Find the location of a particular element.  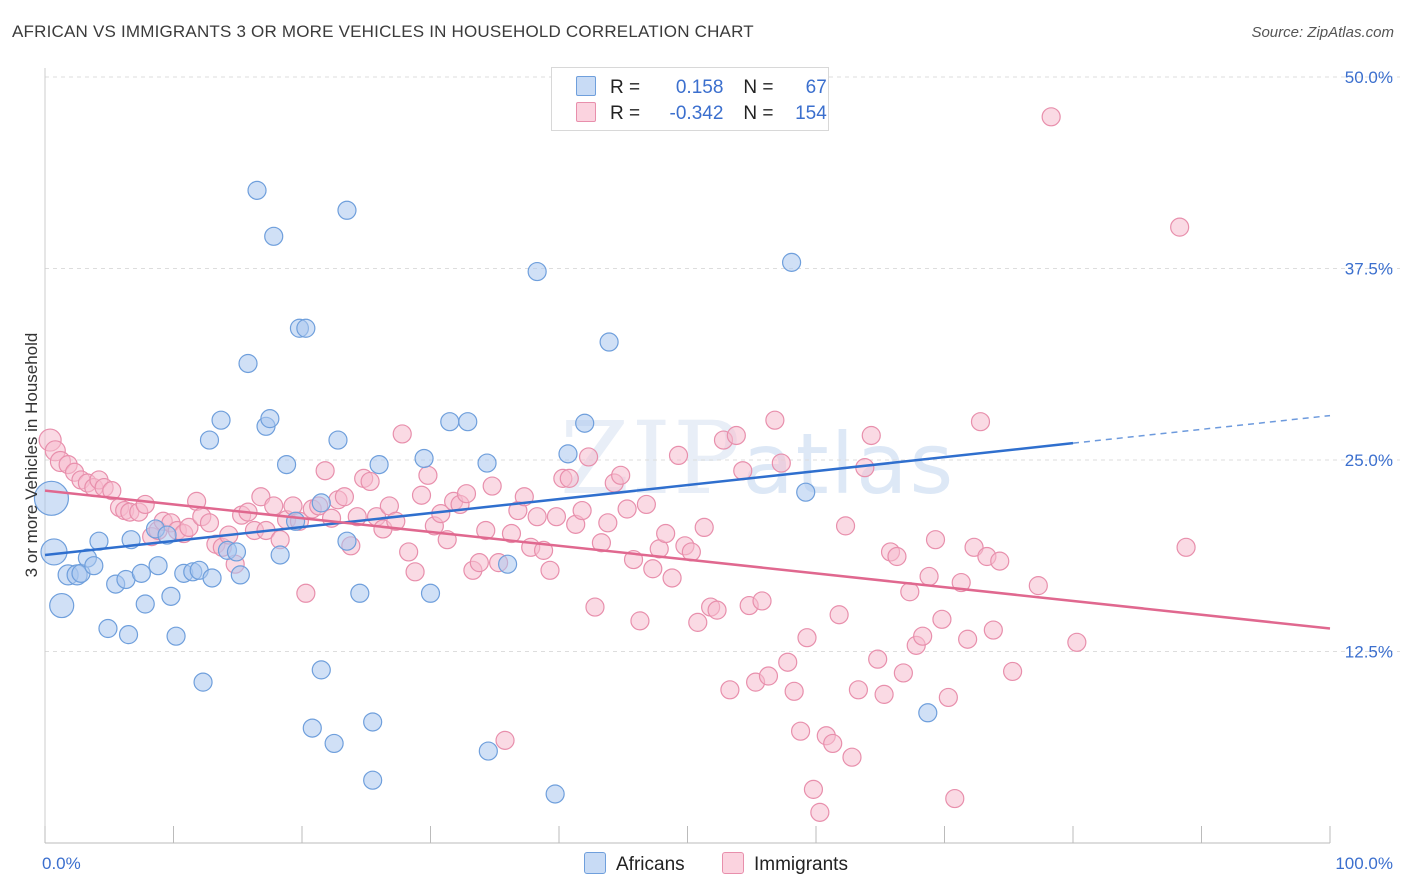

immigrants-trend-line is located at coordinates (687, 559).